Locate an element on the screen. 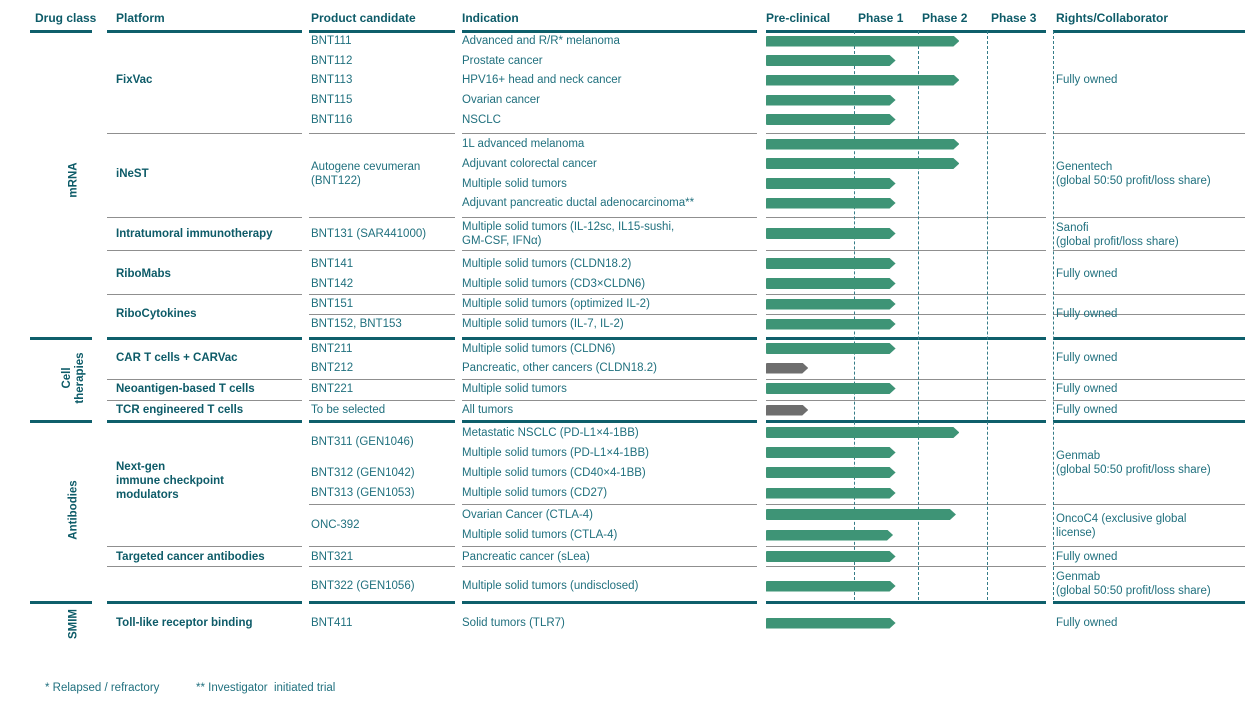  product-label: BNT322 (GEN1056) is located at coordinates (363, 586).